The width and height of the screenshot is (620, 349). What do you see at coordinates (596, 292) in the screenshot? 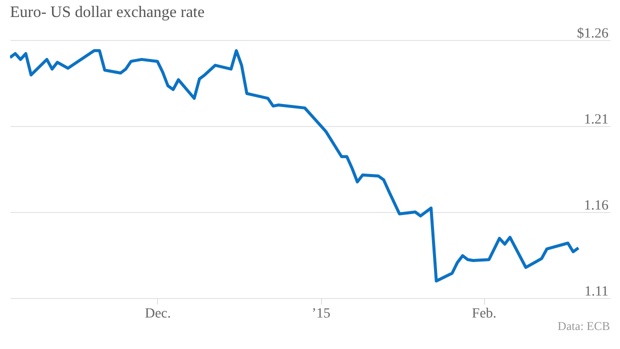
I see `y-tick-label: 1.11` at bounding box center [596, 292].